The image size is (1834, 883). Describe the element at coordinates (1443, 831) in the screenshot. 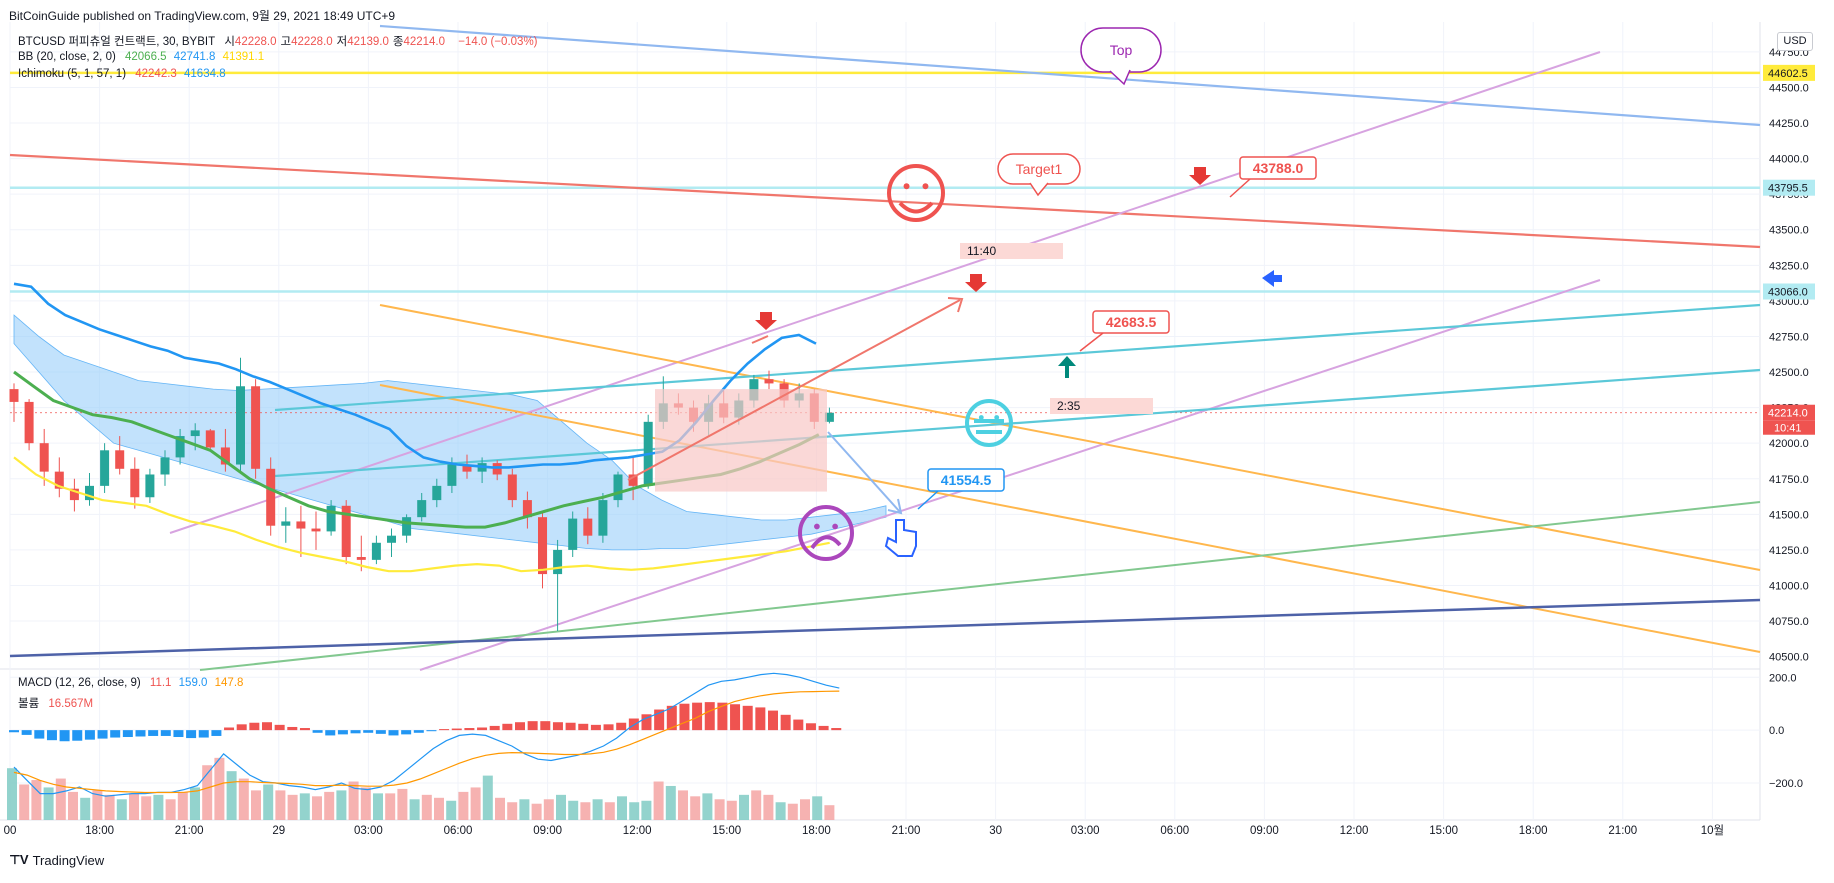

I see `time-tick-label: 15:00` at that location.